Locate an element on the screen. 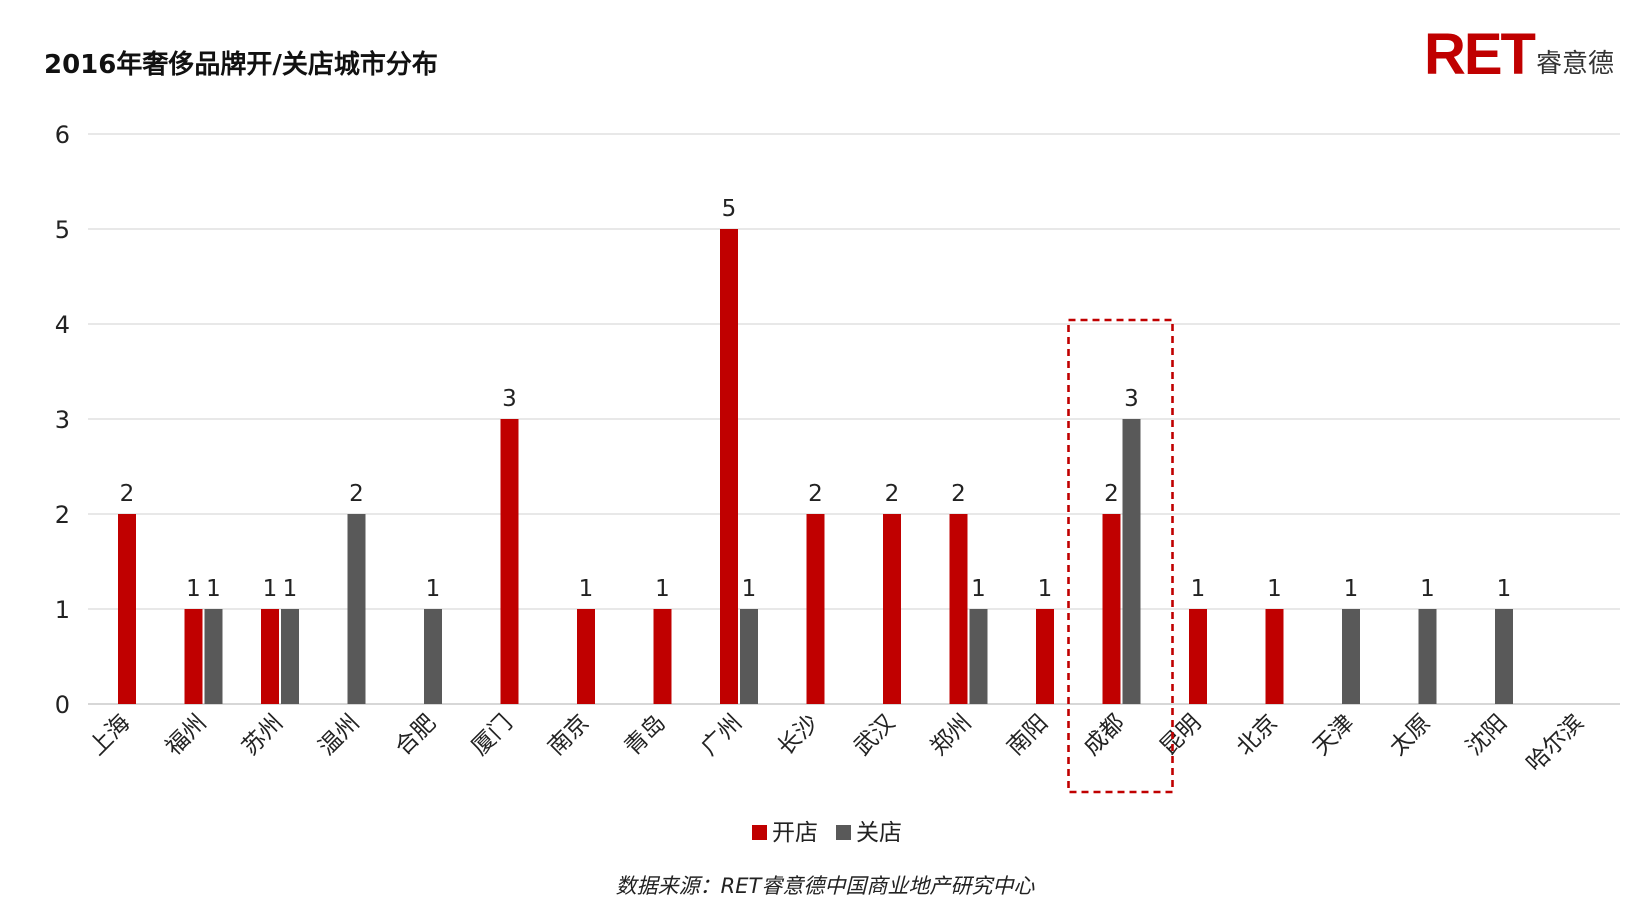 This screenshot has height=923, width=1650. x-tick-label: 上海 is located at coordinates (109, 735).